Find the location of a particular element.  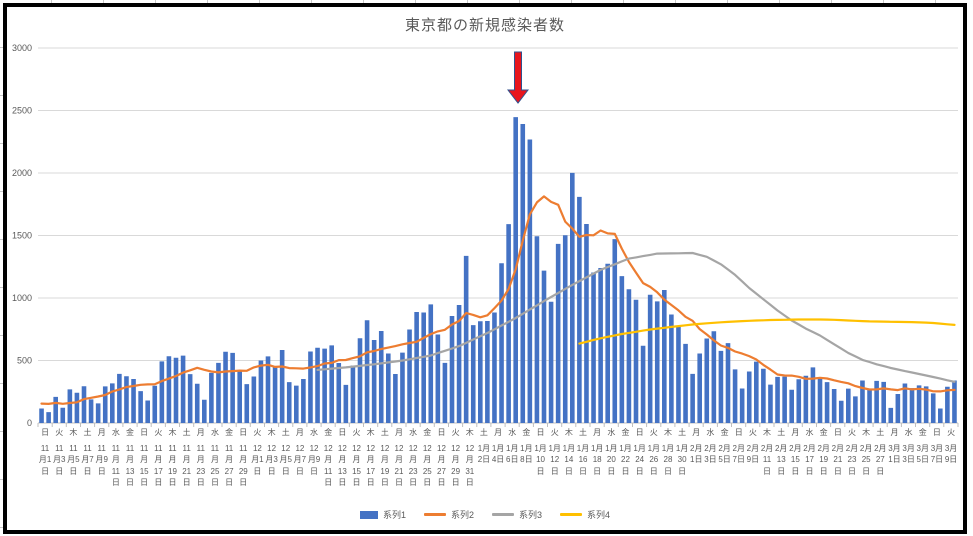

svg-text: 2500 is located at coordinates (22, 111).